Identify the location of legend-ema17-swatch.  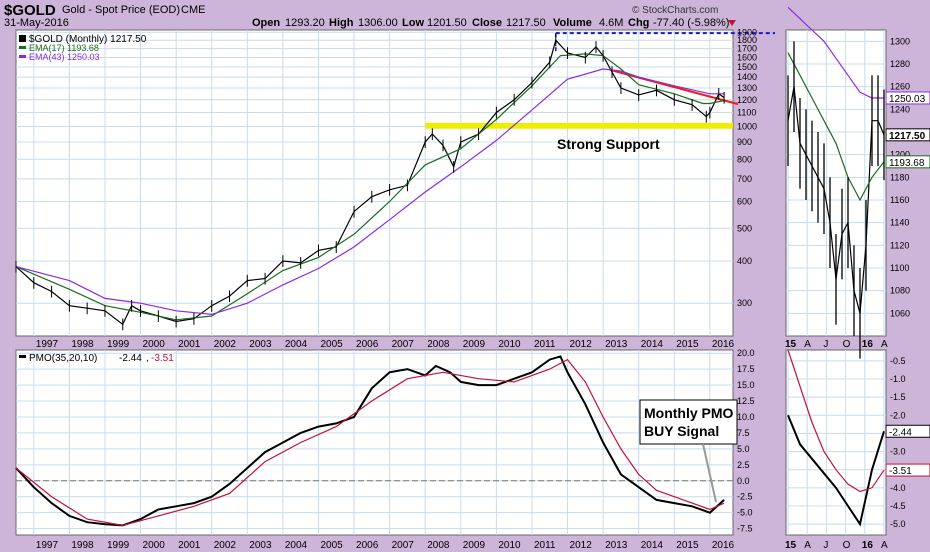
(22, 47).